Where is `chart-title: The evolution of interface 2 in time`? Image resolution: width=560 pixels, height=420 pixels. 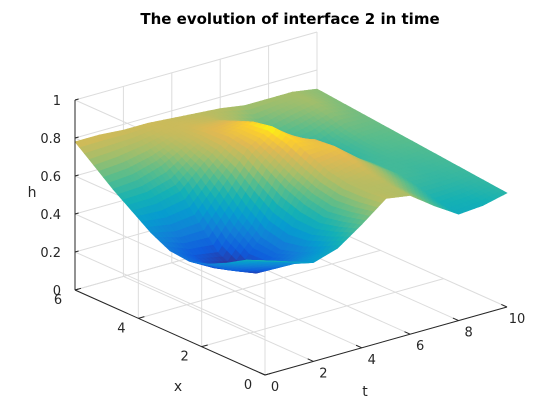 chart-title: The evolution of interface 2 in time is located at coordinates (289, 19).